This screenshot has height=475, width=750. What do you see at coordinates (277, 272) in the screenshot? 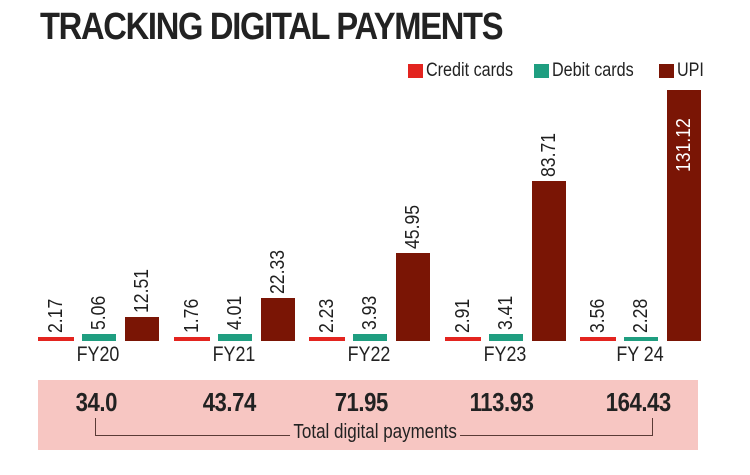
I see `bar-value-label: 22.33` at bounding box center [277, 272].